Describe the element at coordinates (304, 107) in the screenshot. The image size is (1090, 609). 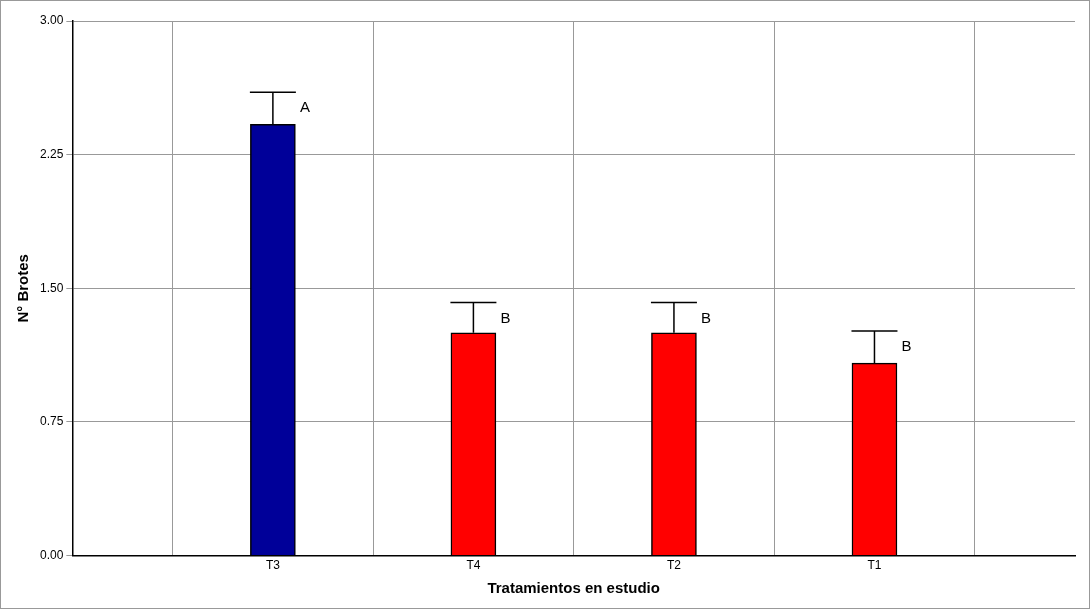
I see `annotation: A` at that location.